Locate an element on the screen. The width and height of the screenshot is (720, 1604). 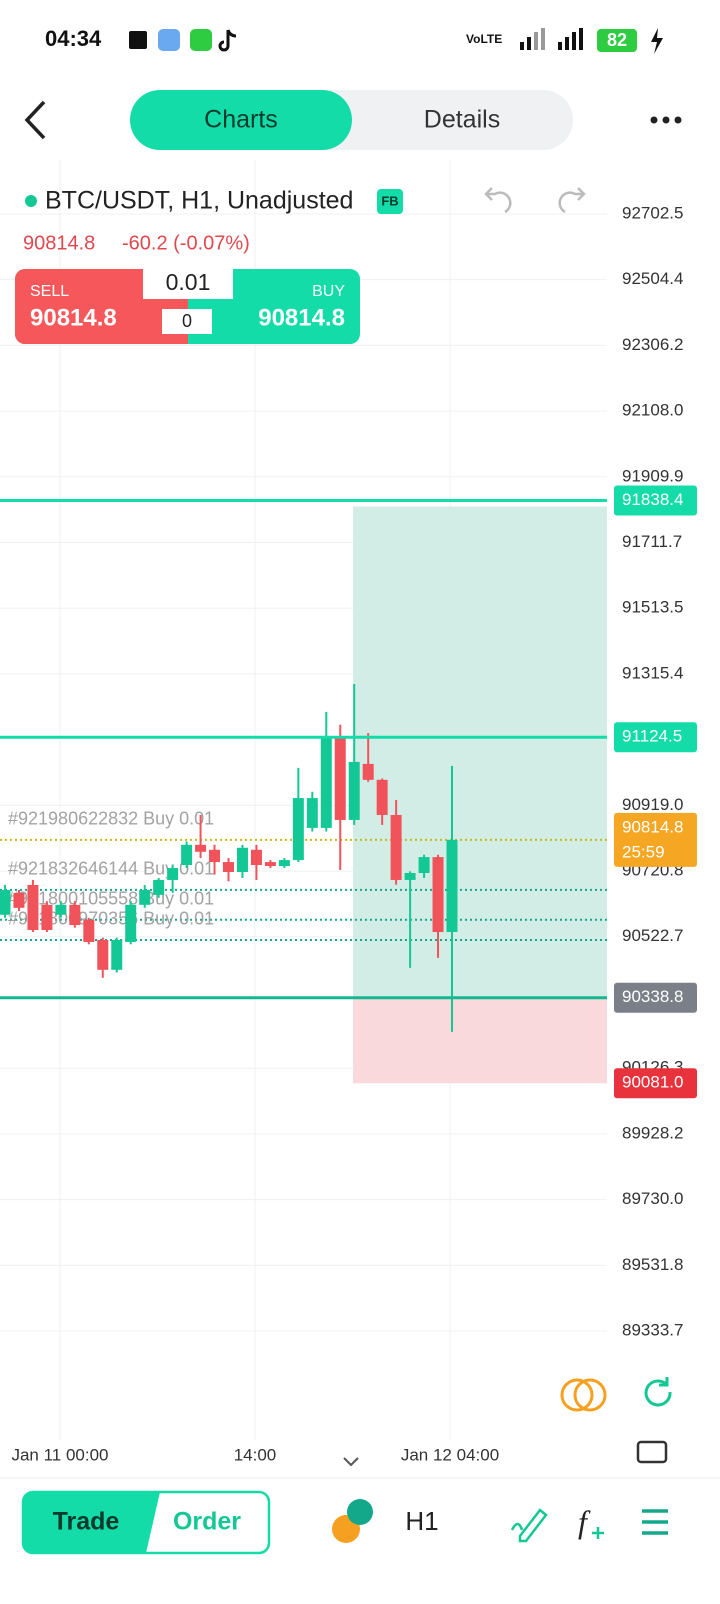
price-tag-label: 91838.4 is located at coordinates (652, 499).